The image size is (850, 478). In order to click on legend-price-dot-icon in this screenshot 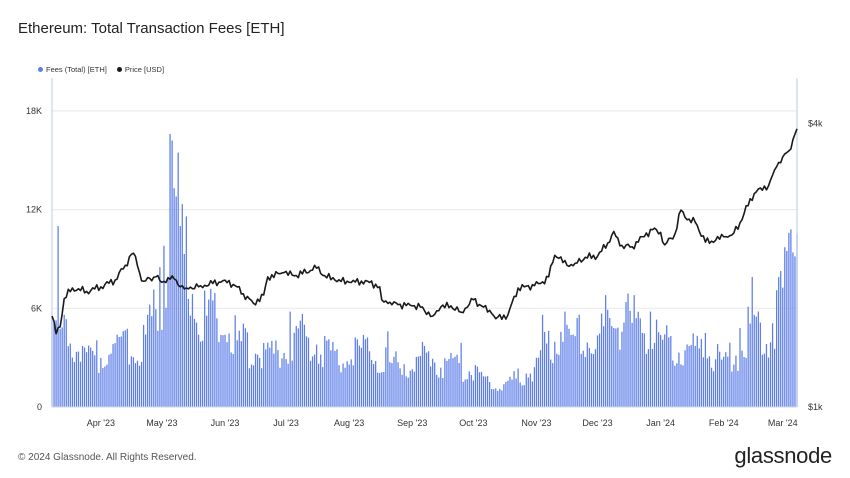, I will do `click(119, 69)`.